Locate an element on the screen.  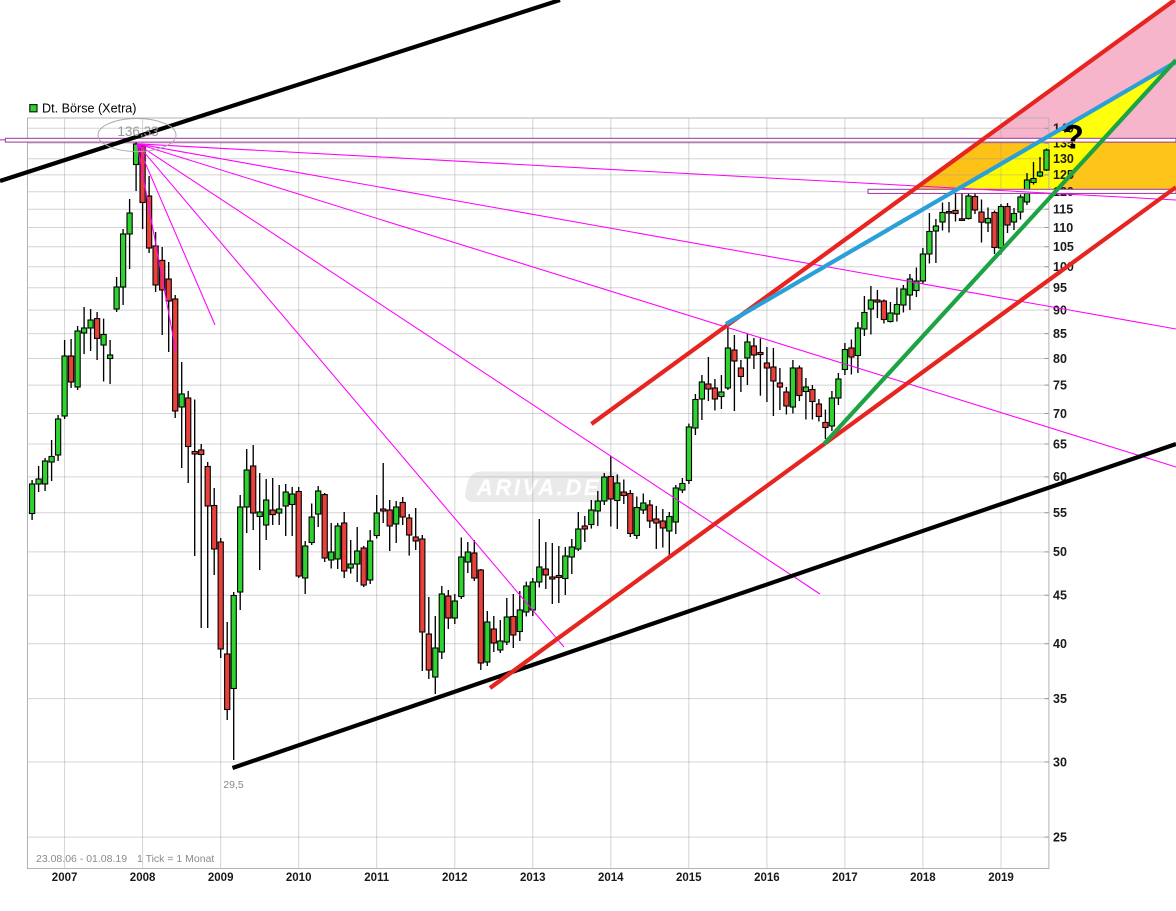
svg-text: 40 is located at coordinates (1060, 644).